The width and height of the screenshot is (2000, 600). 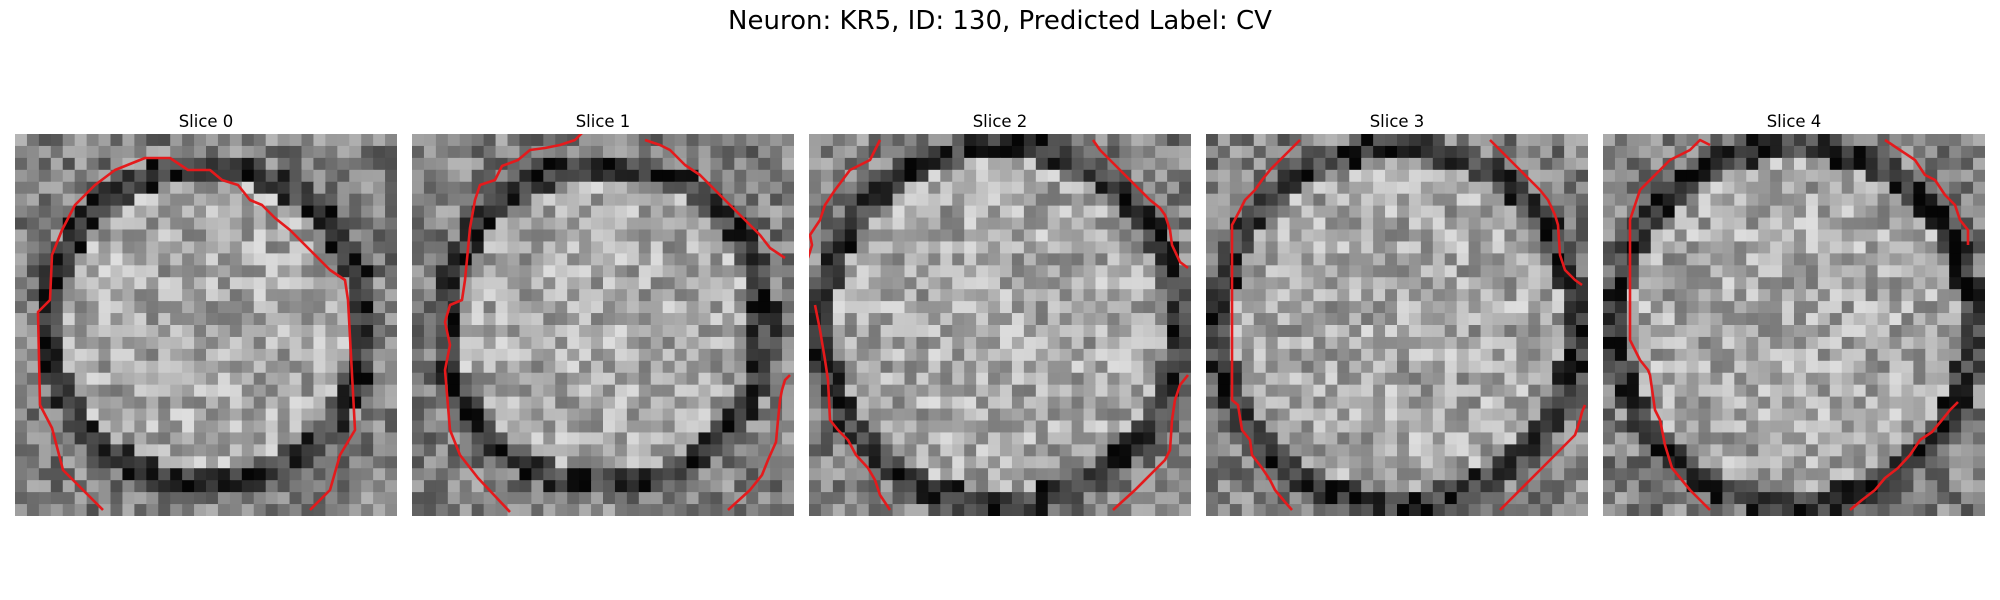 I want to click on slice-panel-1: Slice 1, so click(x=603, y=313).